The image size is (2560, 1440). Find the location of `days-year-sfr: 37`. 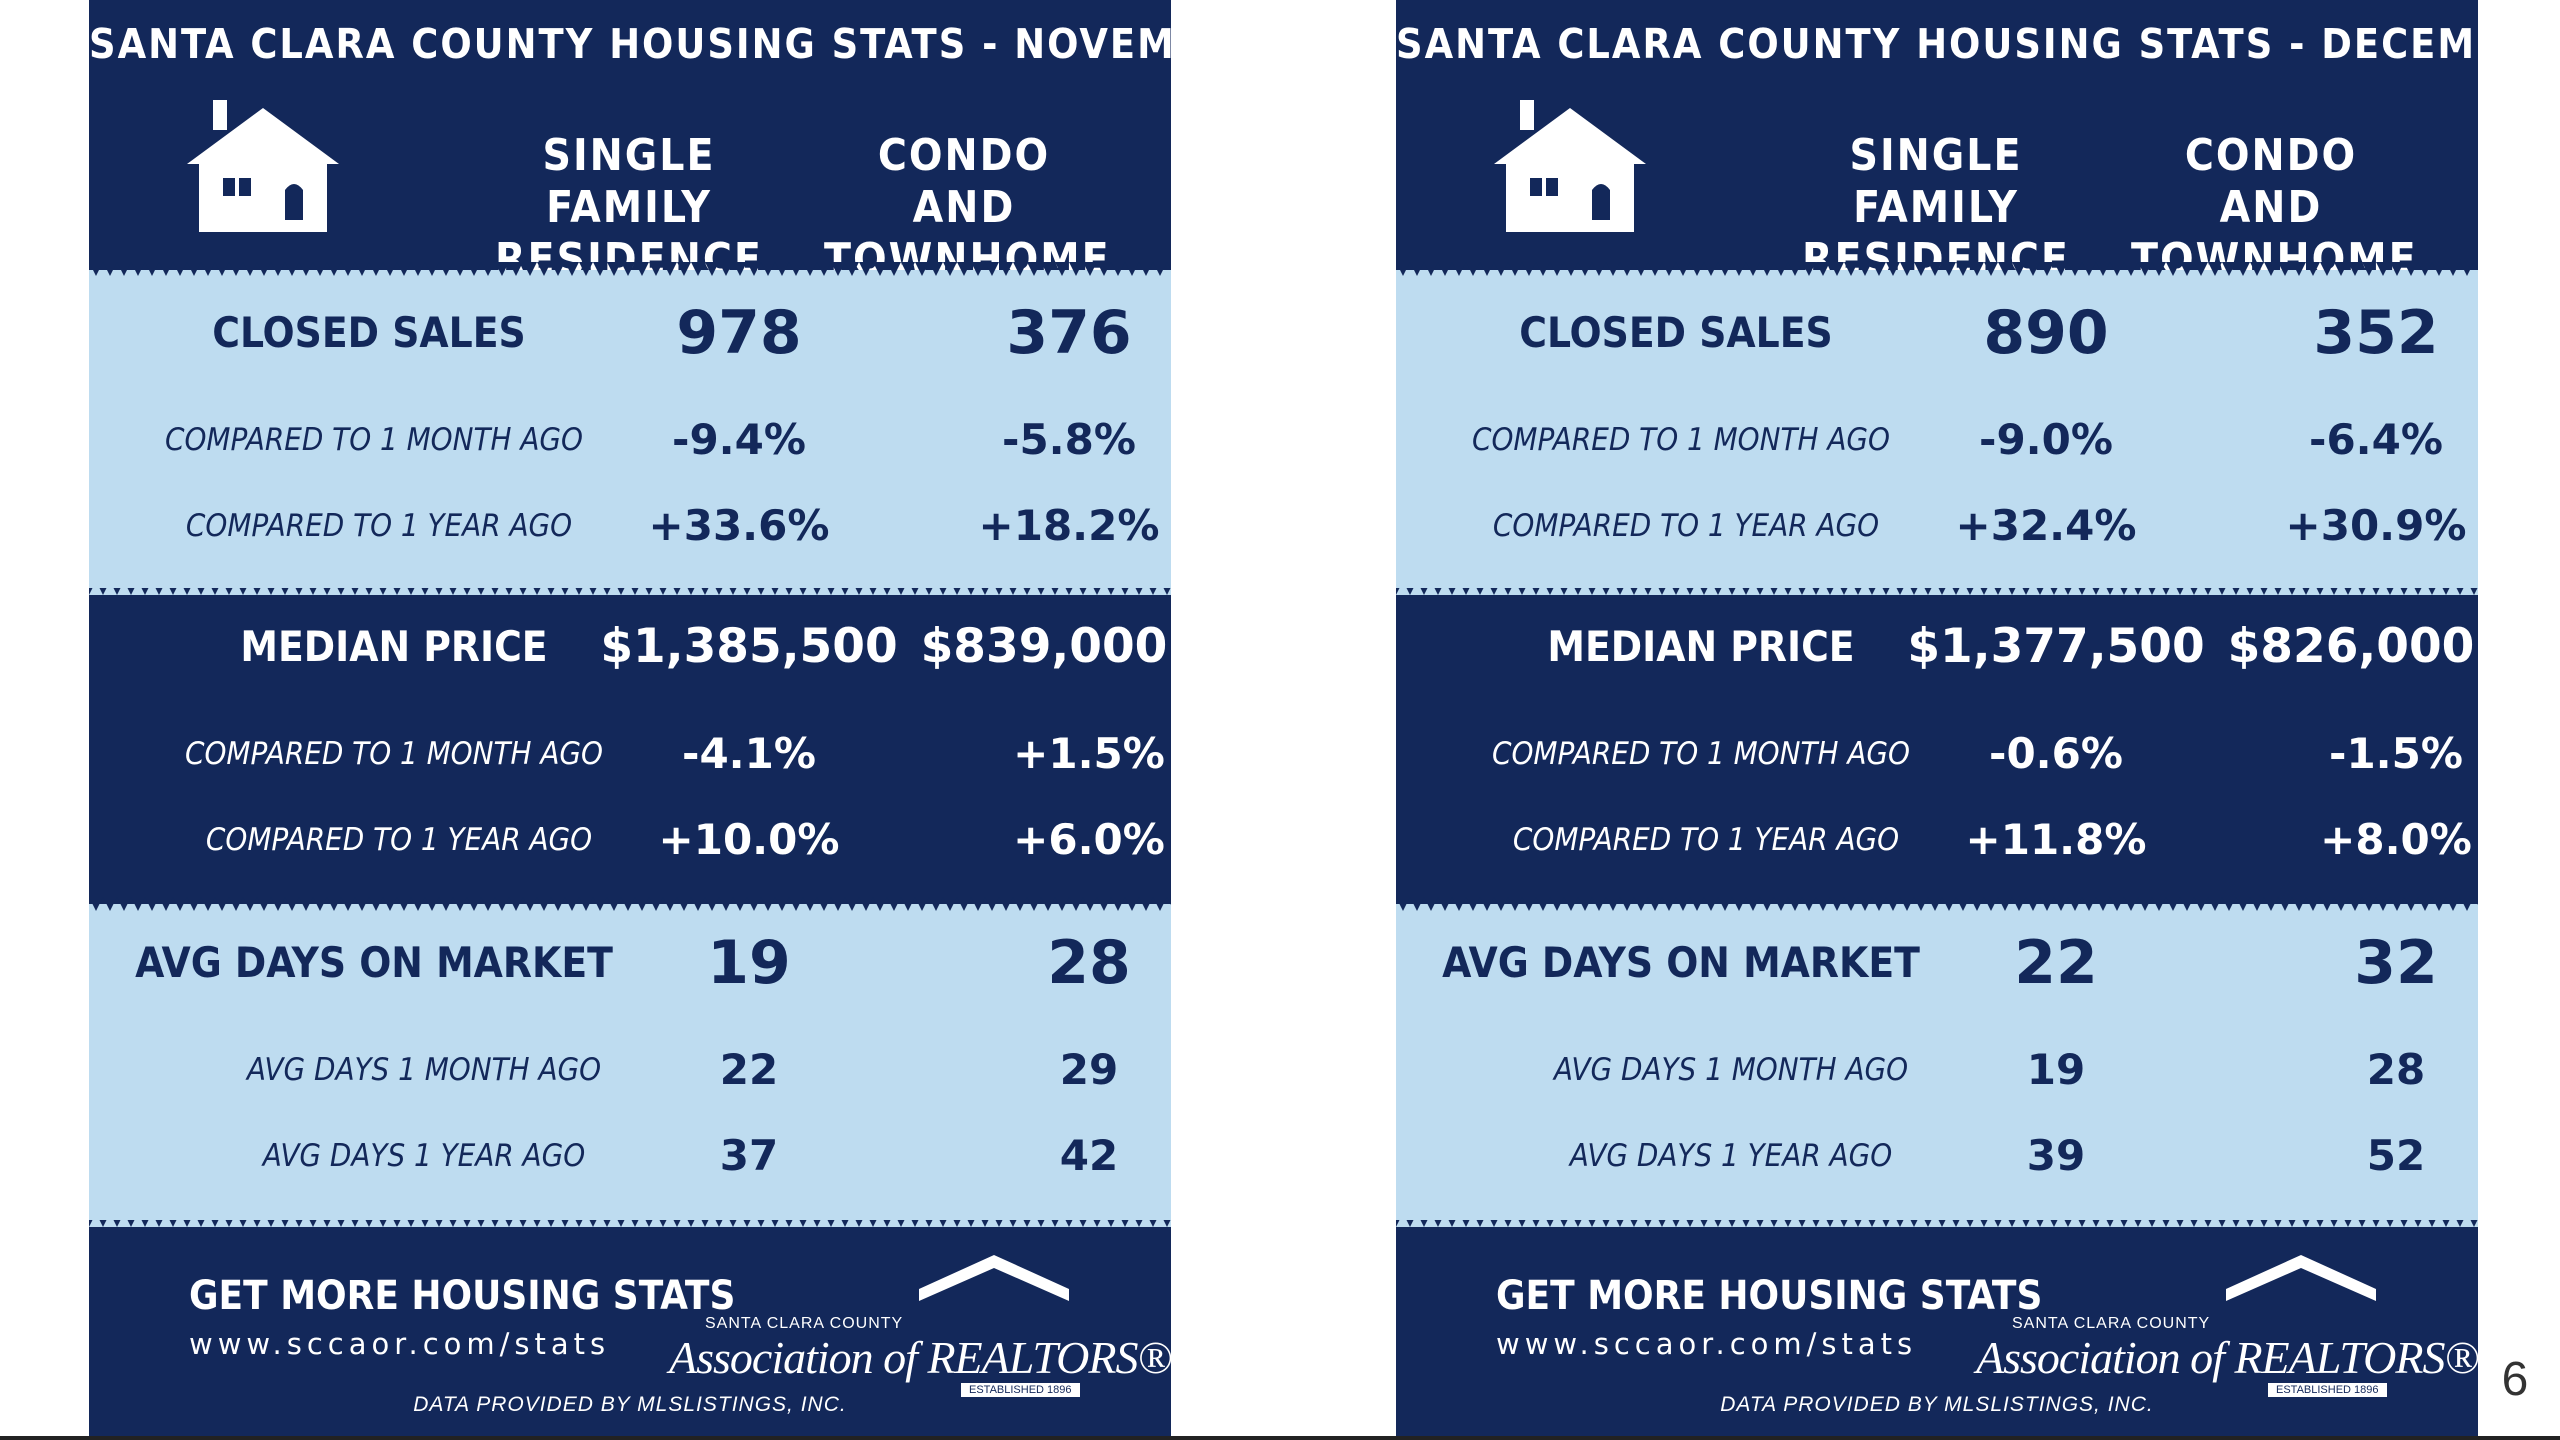

days-year-sfr: 37 is located at coordinates (749, 1155).